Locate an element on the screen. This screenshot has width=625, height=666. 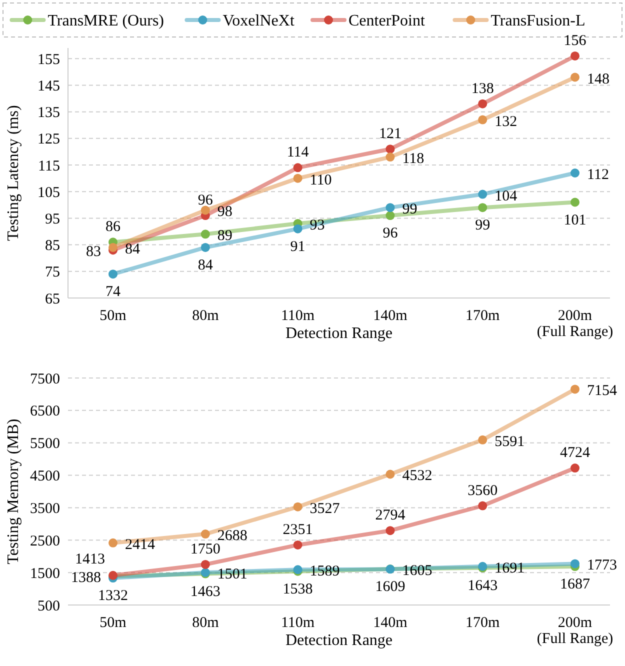
data-label: 2794 is located at coordinates (390, 516).